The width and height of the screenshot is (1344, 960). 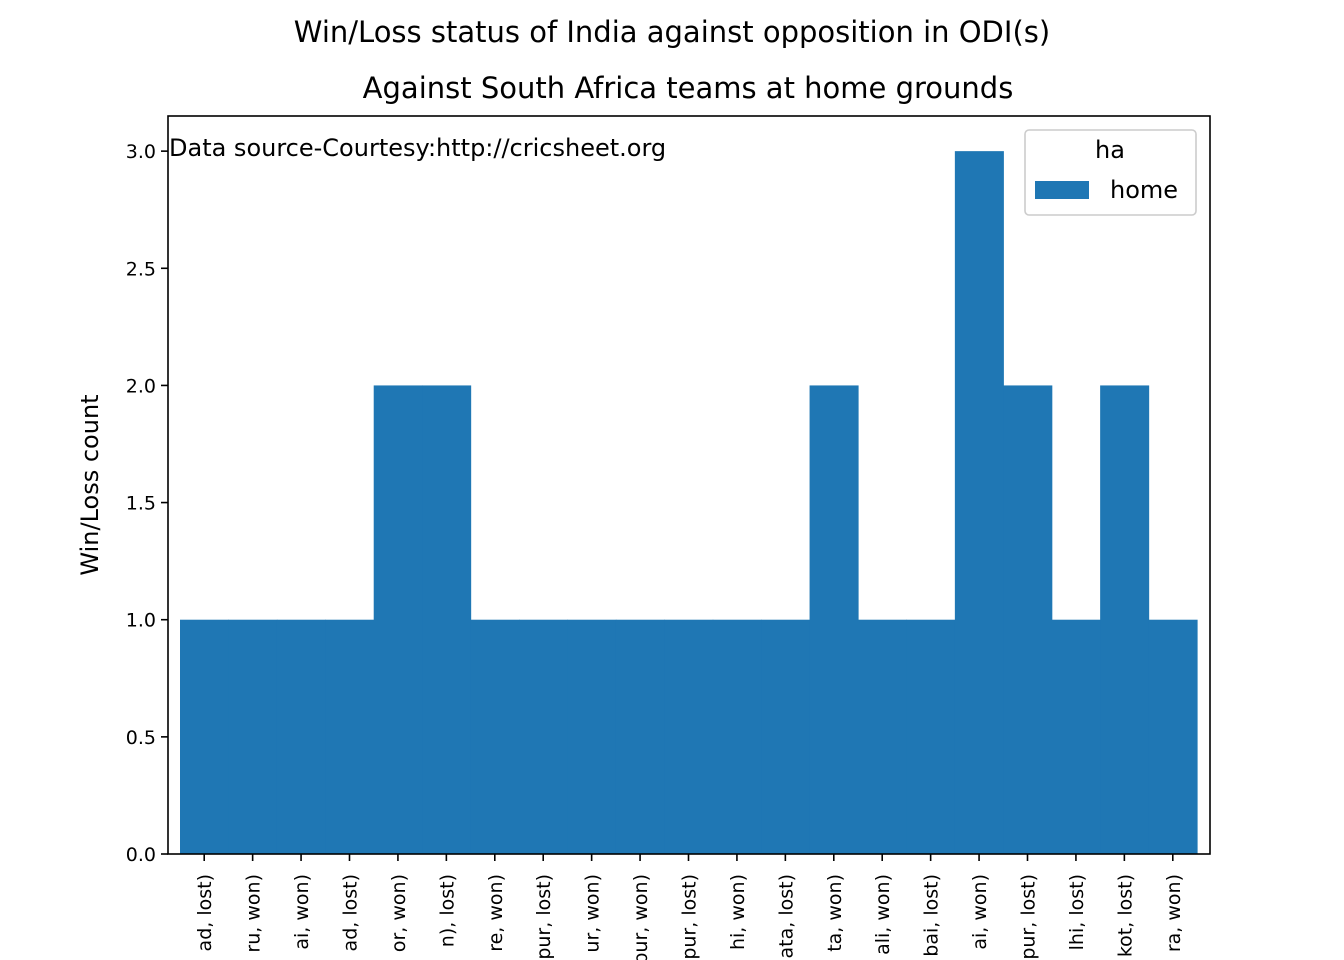 What do you see at coordinates (835, 913) in the screenshot?
I see `x-tick-label-13: ta, won)` at bounding box center [835, 913].